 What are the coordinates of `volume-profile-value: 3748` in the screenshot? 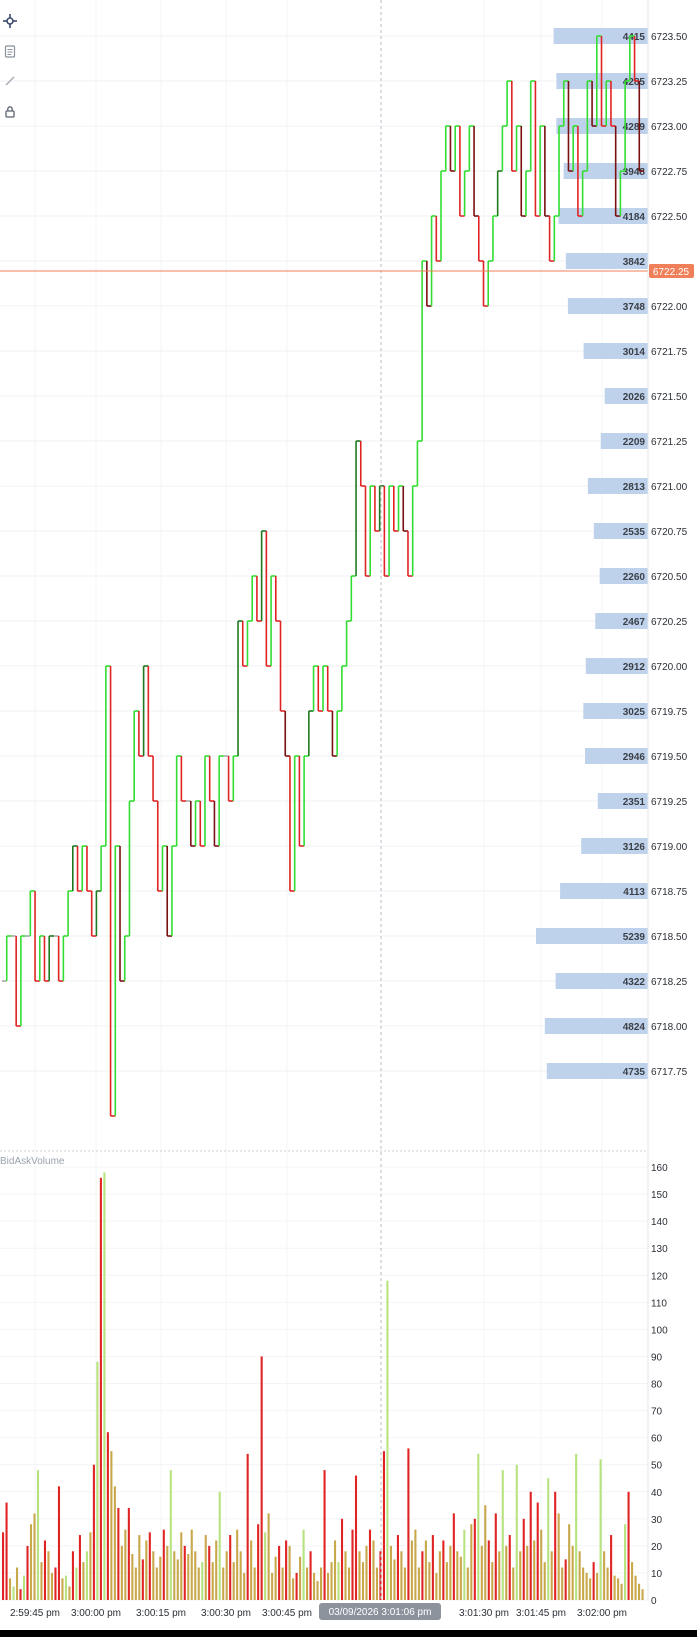 It's located at (634, 307).